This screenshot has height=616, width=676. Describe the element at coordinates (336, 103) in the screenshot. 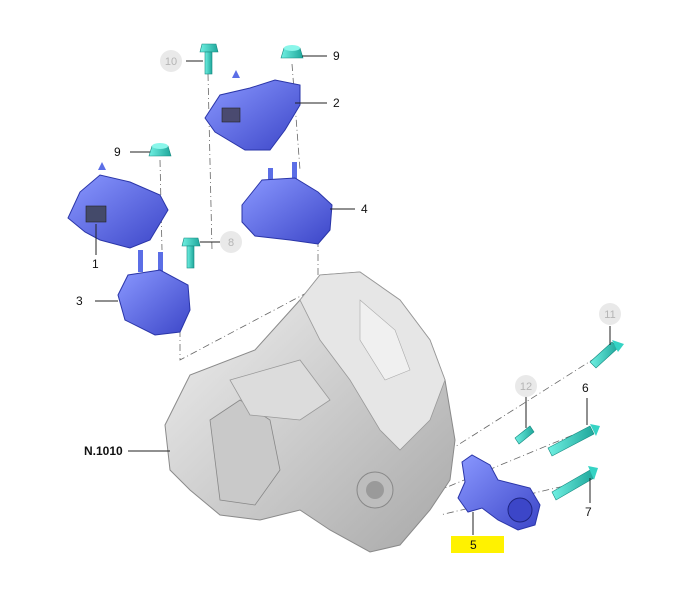

I see `callout-2: 2` at that location.